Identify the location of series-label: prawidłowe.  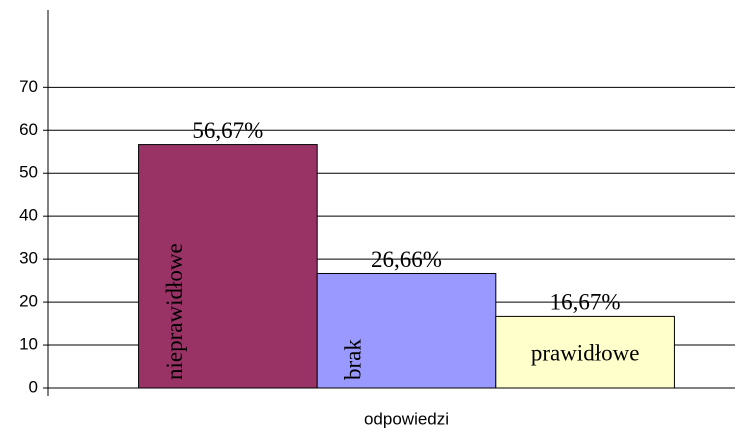
(585, 352).